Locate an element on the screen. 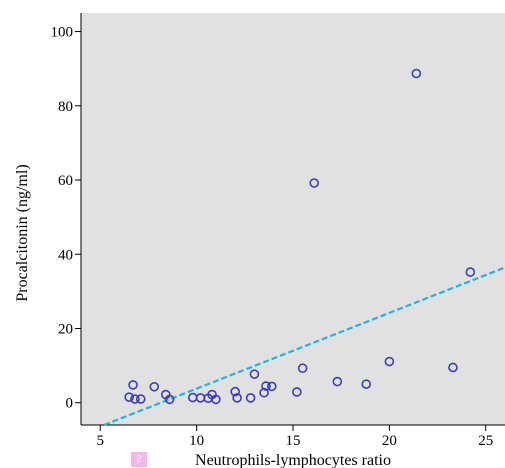 The image size is (505, 468). y-tick-label: 0 is located at coordinates (70, 404).